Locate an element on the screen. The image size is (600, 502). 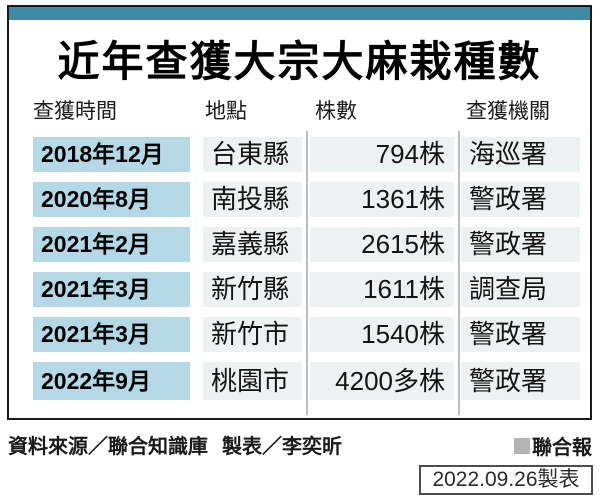
cell-place: 新竹縣 is located at coordinates (252, 289).